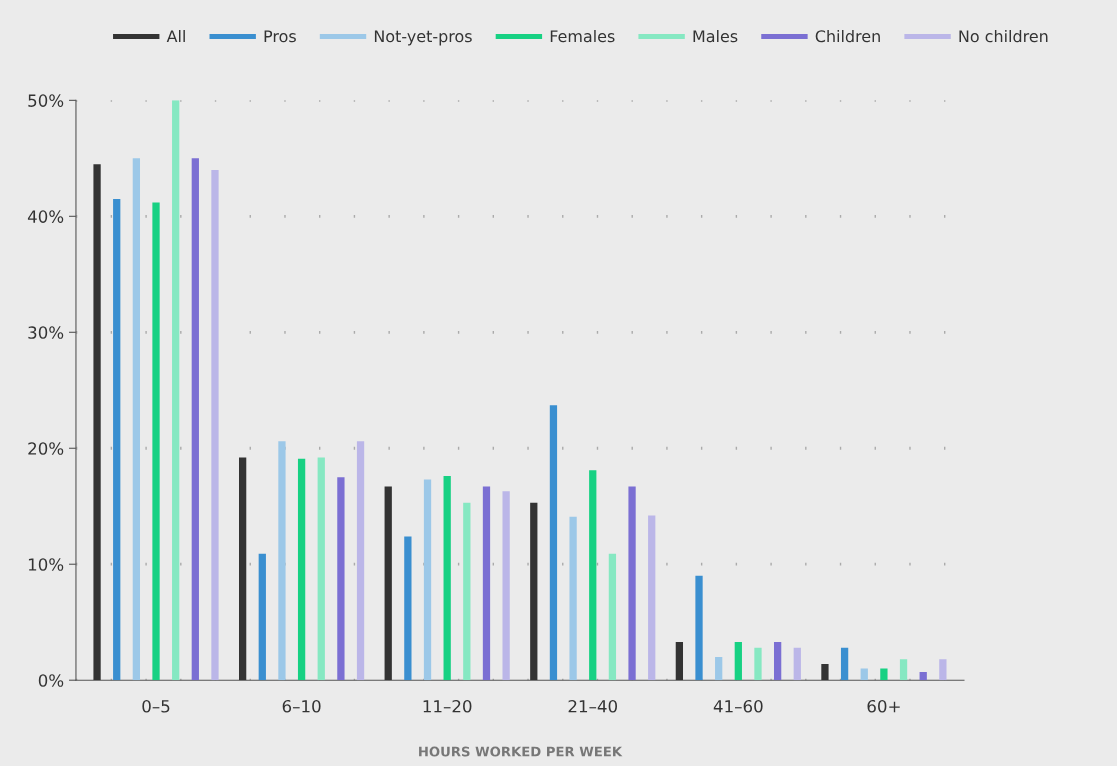 Image resolution: width=1117 pixels, height=766 pixels. Describe the element at coordinates (45, 216) in the screenshot. I see `y-tick-label: 40%` at that location.